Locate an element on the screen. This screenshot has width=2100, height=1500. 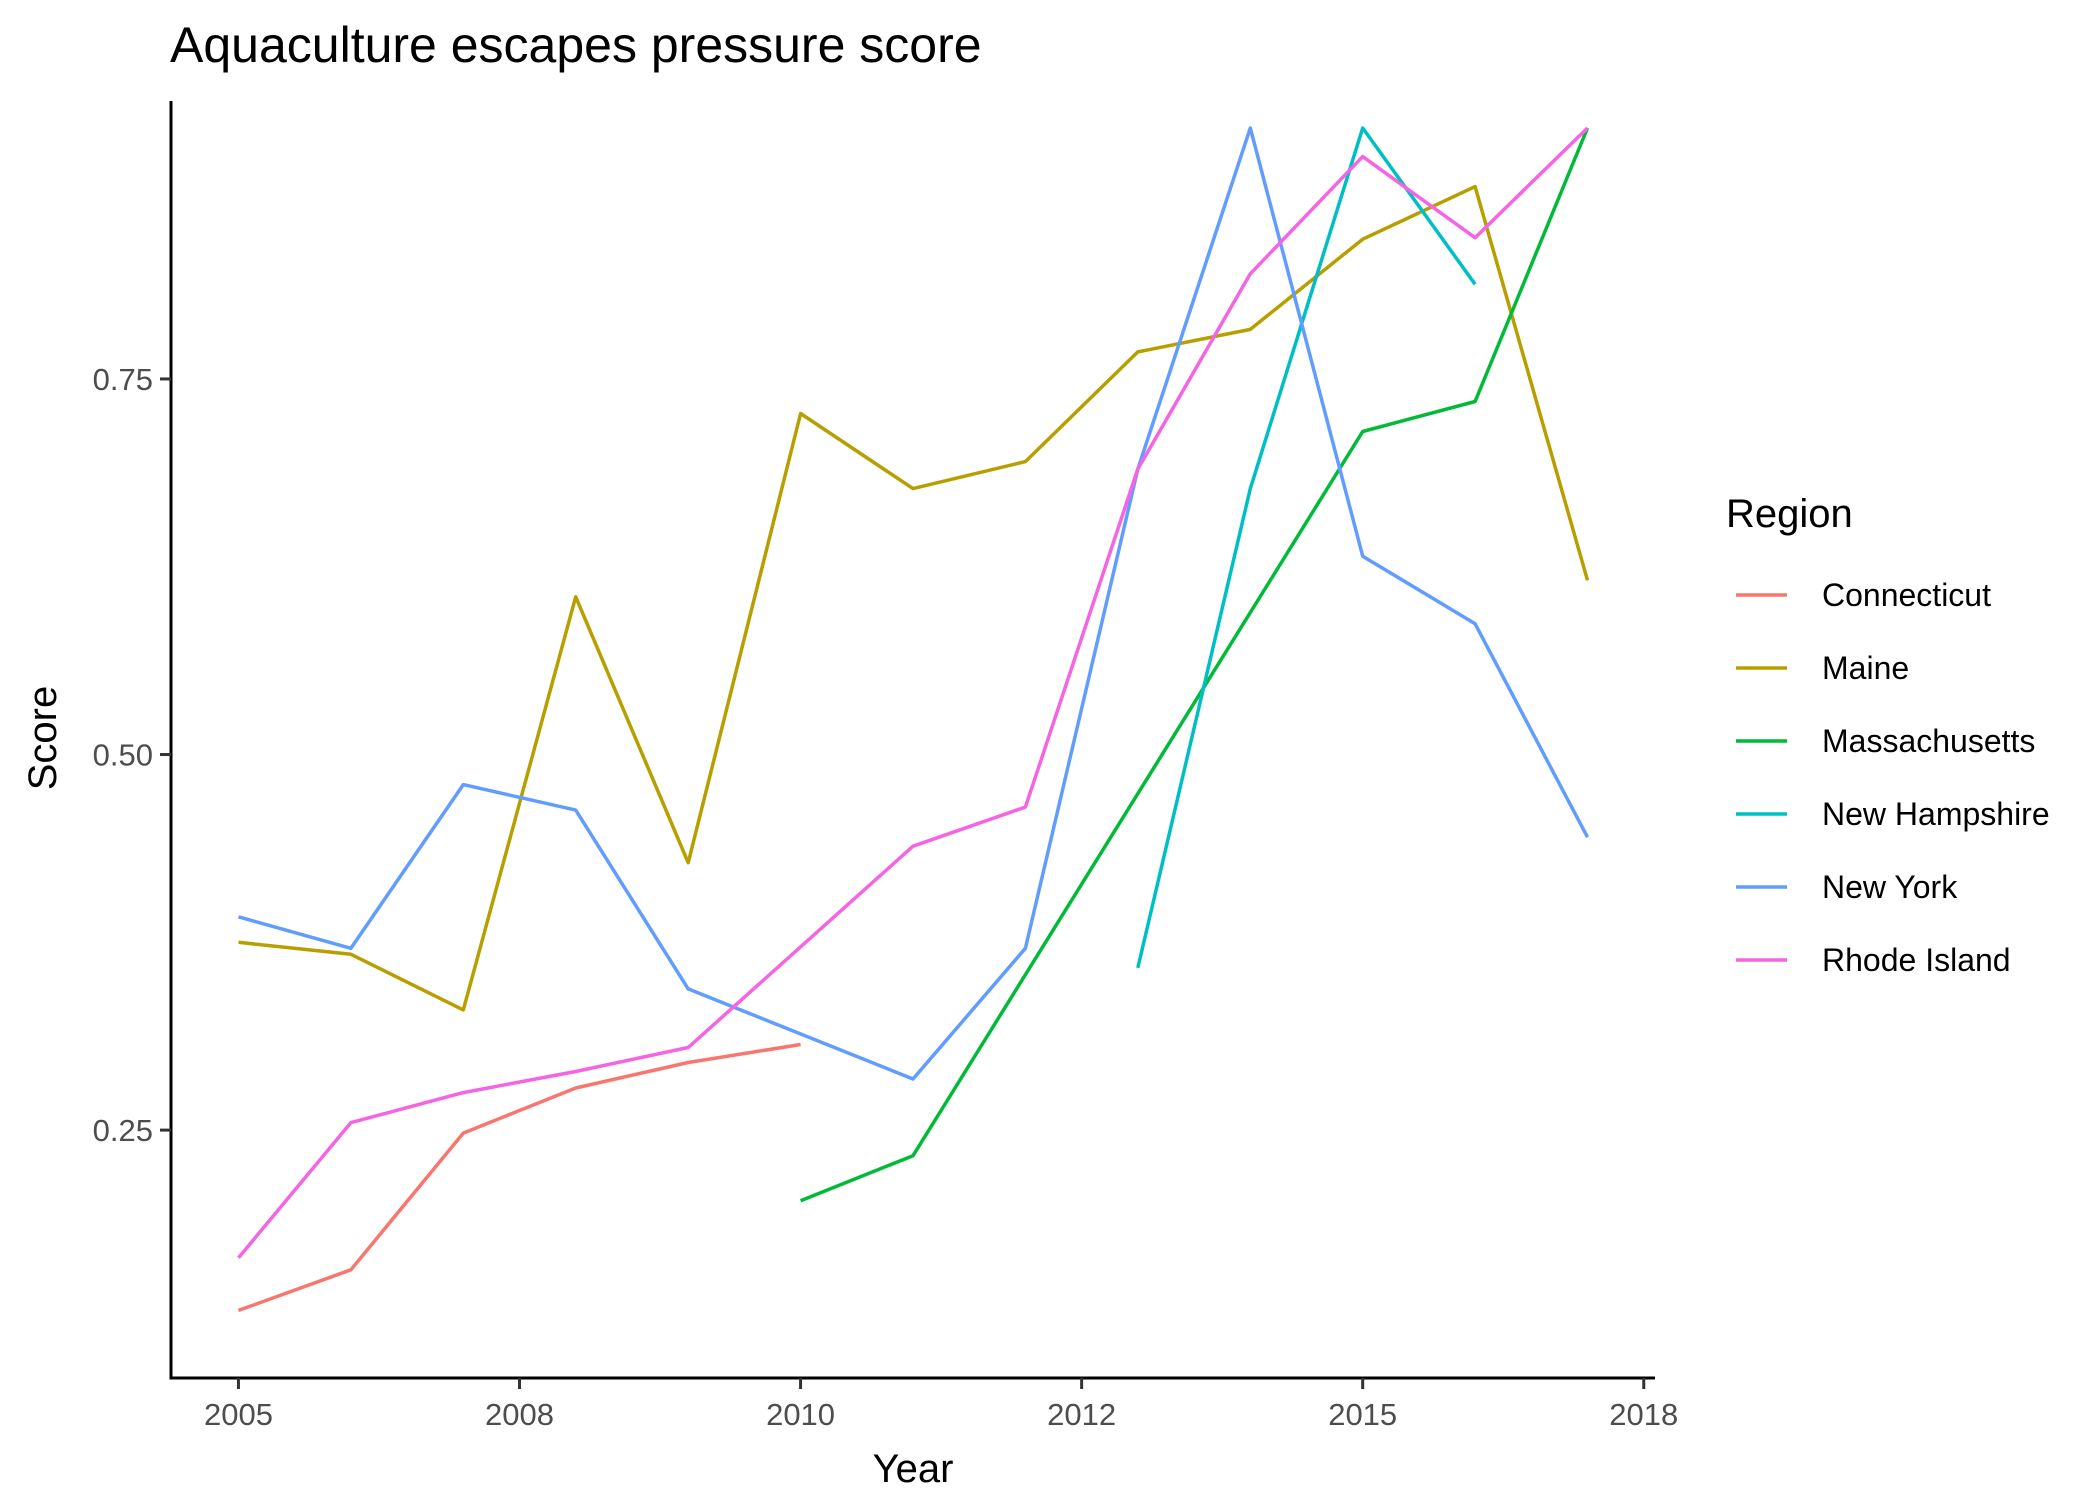
y-tick-label: 0.50 is located at coordinates (123, 755).